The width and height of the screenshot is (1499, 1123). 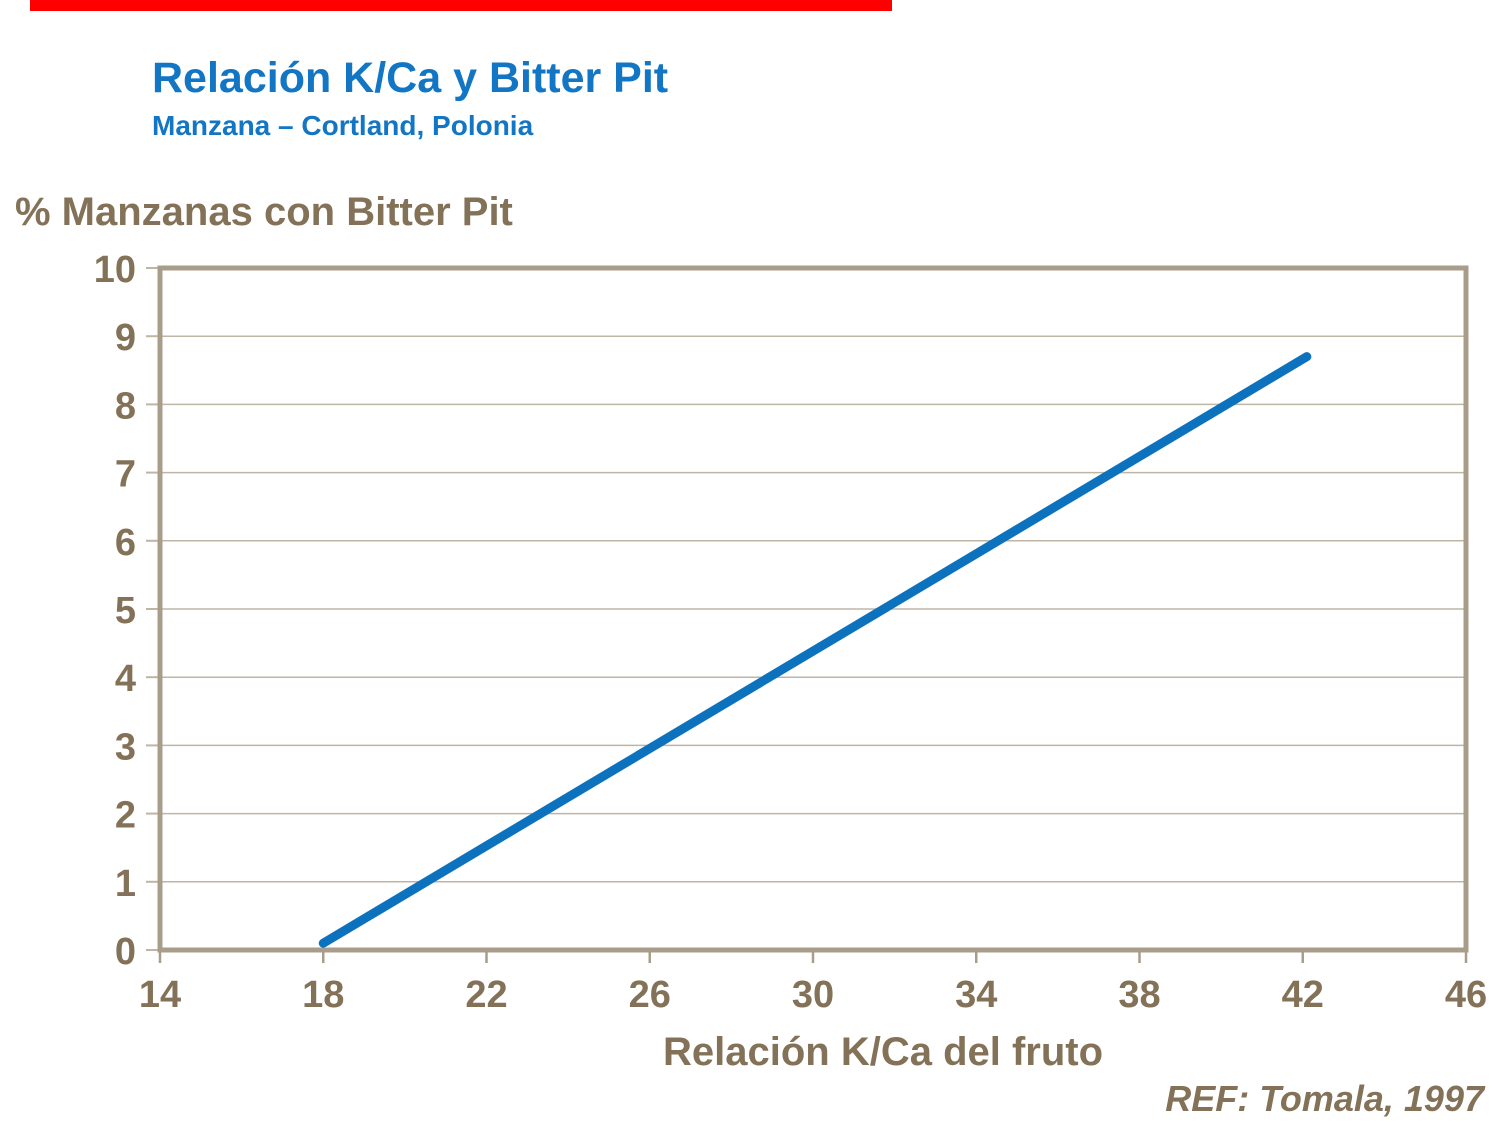 What do you see at coordinates (410, 78) in the screenshot?
I see `chart-title: Relación K/Ca y Bitter Pit` at bounding box center [410, 78].